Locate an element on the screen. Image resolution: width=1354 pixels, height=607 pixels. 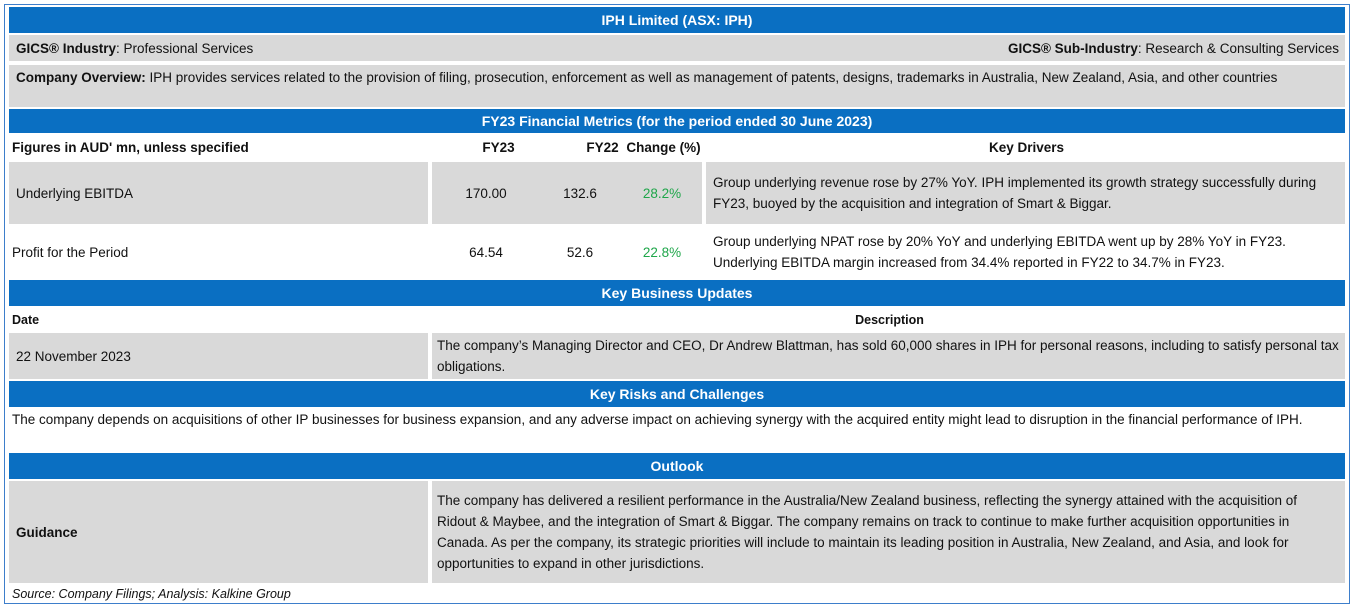
col-header-change: Change (%) is located at coordinates (663, 147).